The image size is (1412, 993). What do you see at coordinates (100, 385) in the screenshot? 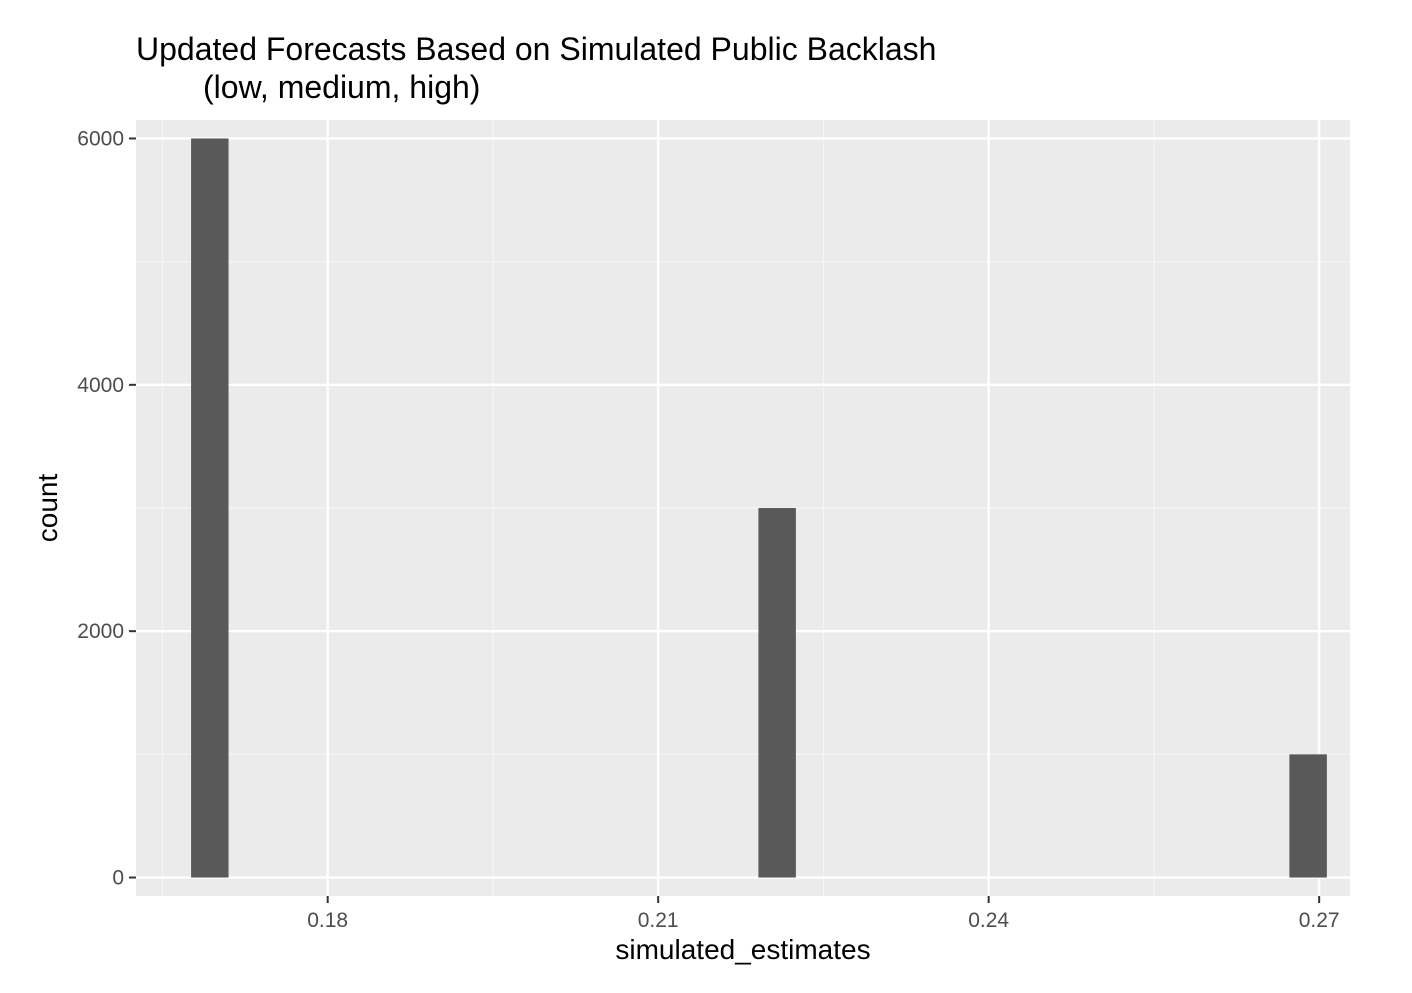
I see `y-tick-label: 4000` at bounding box center [100, 385].